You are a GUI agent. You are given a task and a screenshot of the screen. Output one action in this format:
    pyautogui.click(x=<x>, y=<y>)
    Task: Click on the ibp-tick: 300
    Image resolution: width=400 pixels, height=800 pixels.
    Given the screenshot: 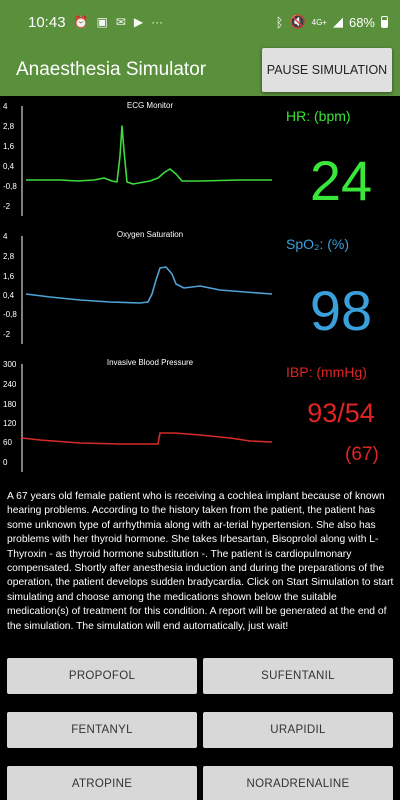 What is the action you would take?
    pyautogui.click(x=10, y=364)
    